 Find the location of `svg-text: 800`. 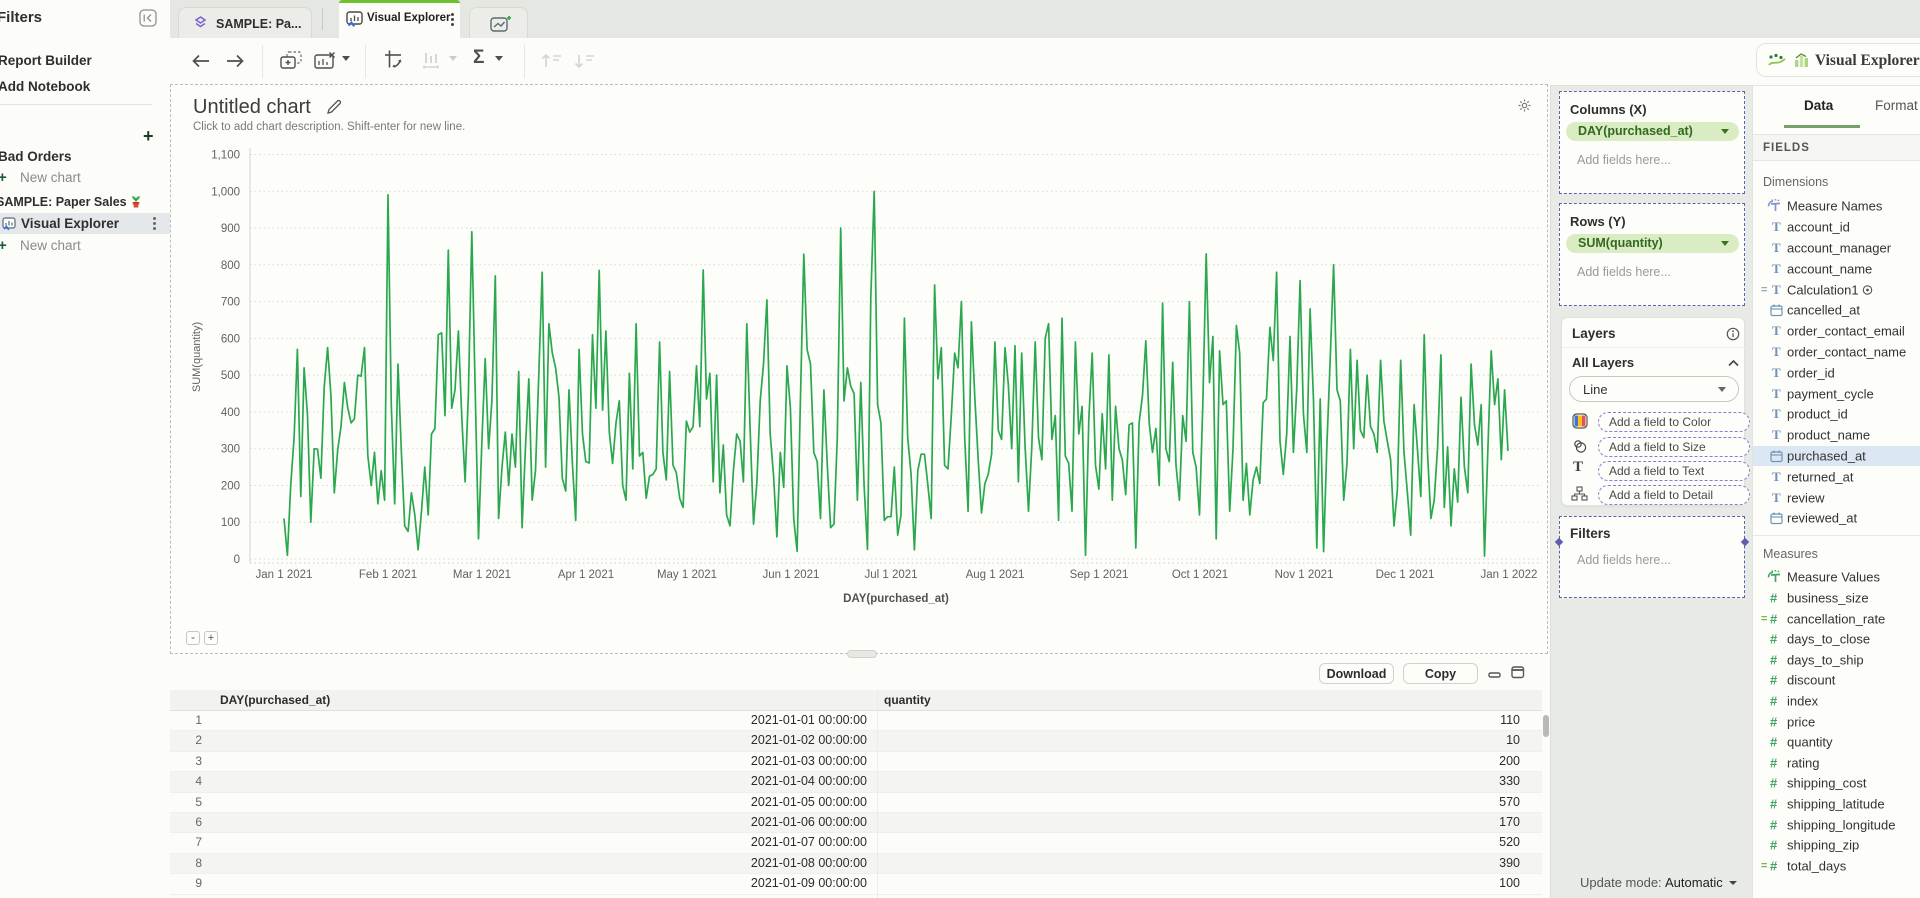

svg-text: 800 is located at coordinates (230, 266).